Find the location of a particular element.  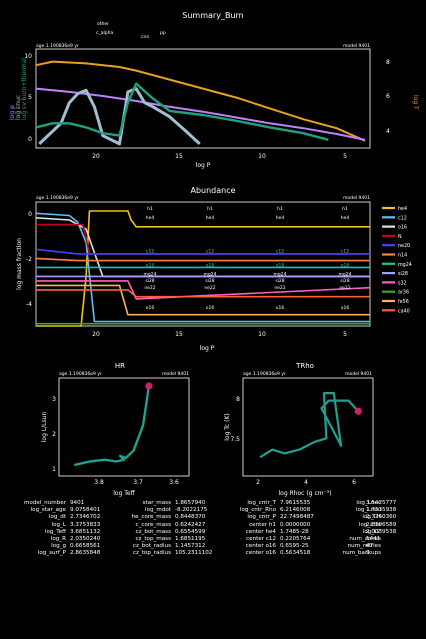

stat-label: log_R is located at coordinates (37, 539).